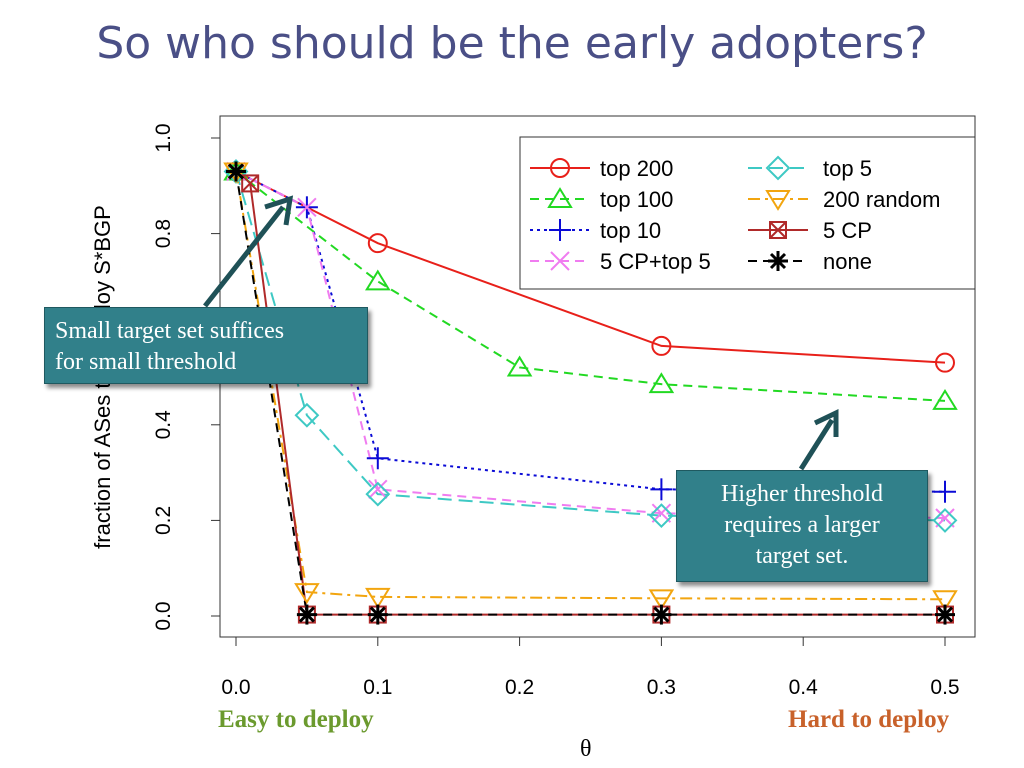  What do you see at coordinates (163, 520) in the screenshot?
I see `y-tick-label: 0.2` at bounding box center [163, 520].